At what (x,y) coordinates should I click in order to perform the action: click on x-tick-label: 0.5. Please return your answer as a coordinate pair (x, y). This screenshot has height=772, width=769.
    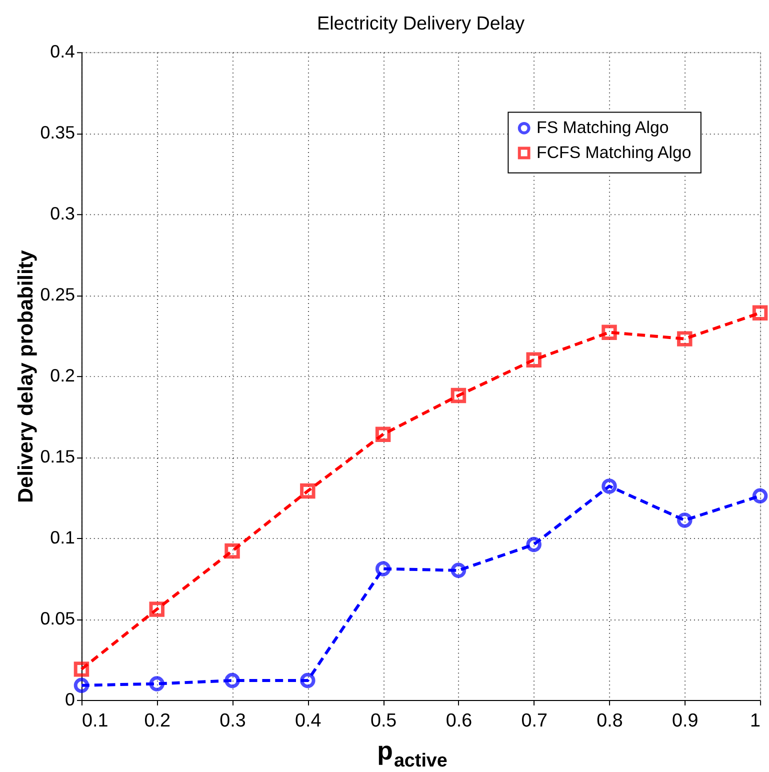
    Looking at the image, I should click on (383, 719).